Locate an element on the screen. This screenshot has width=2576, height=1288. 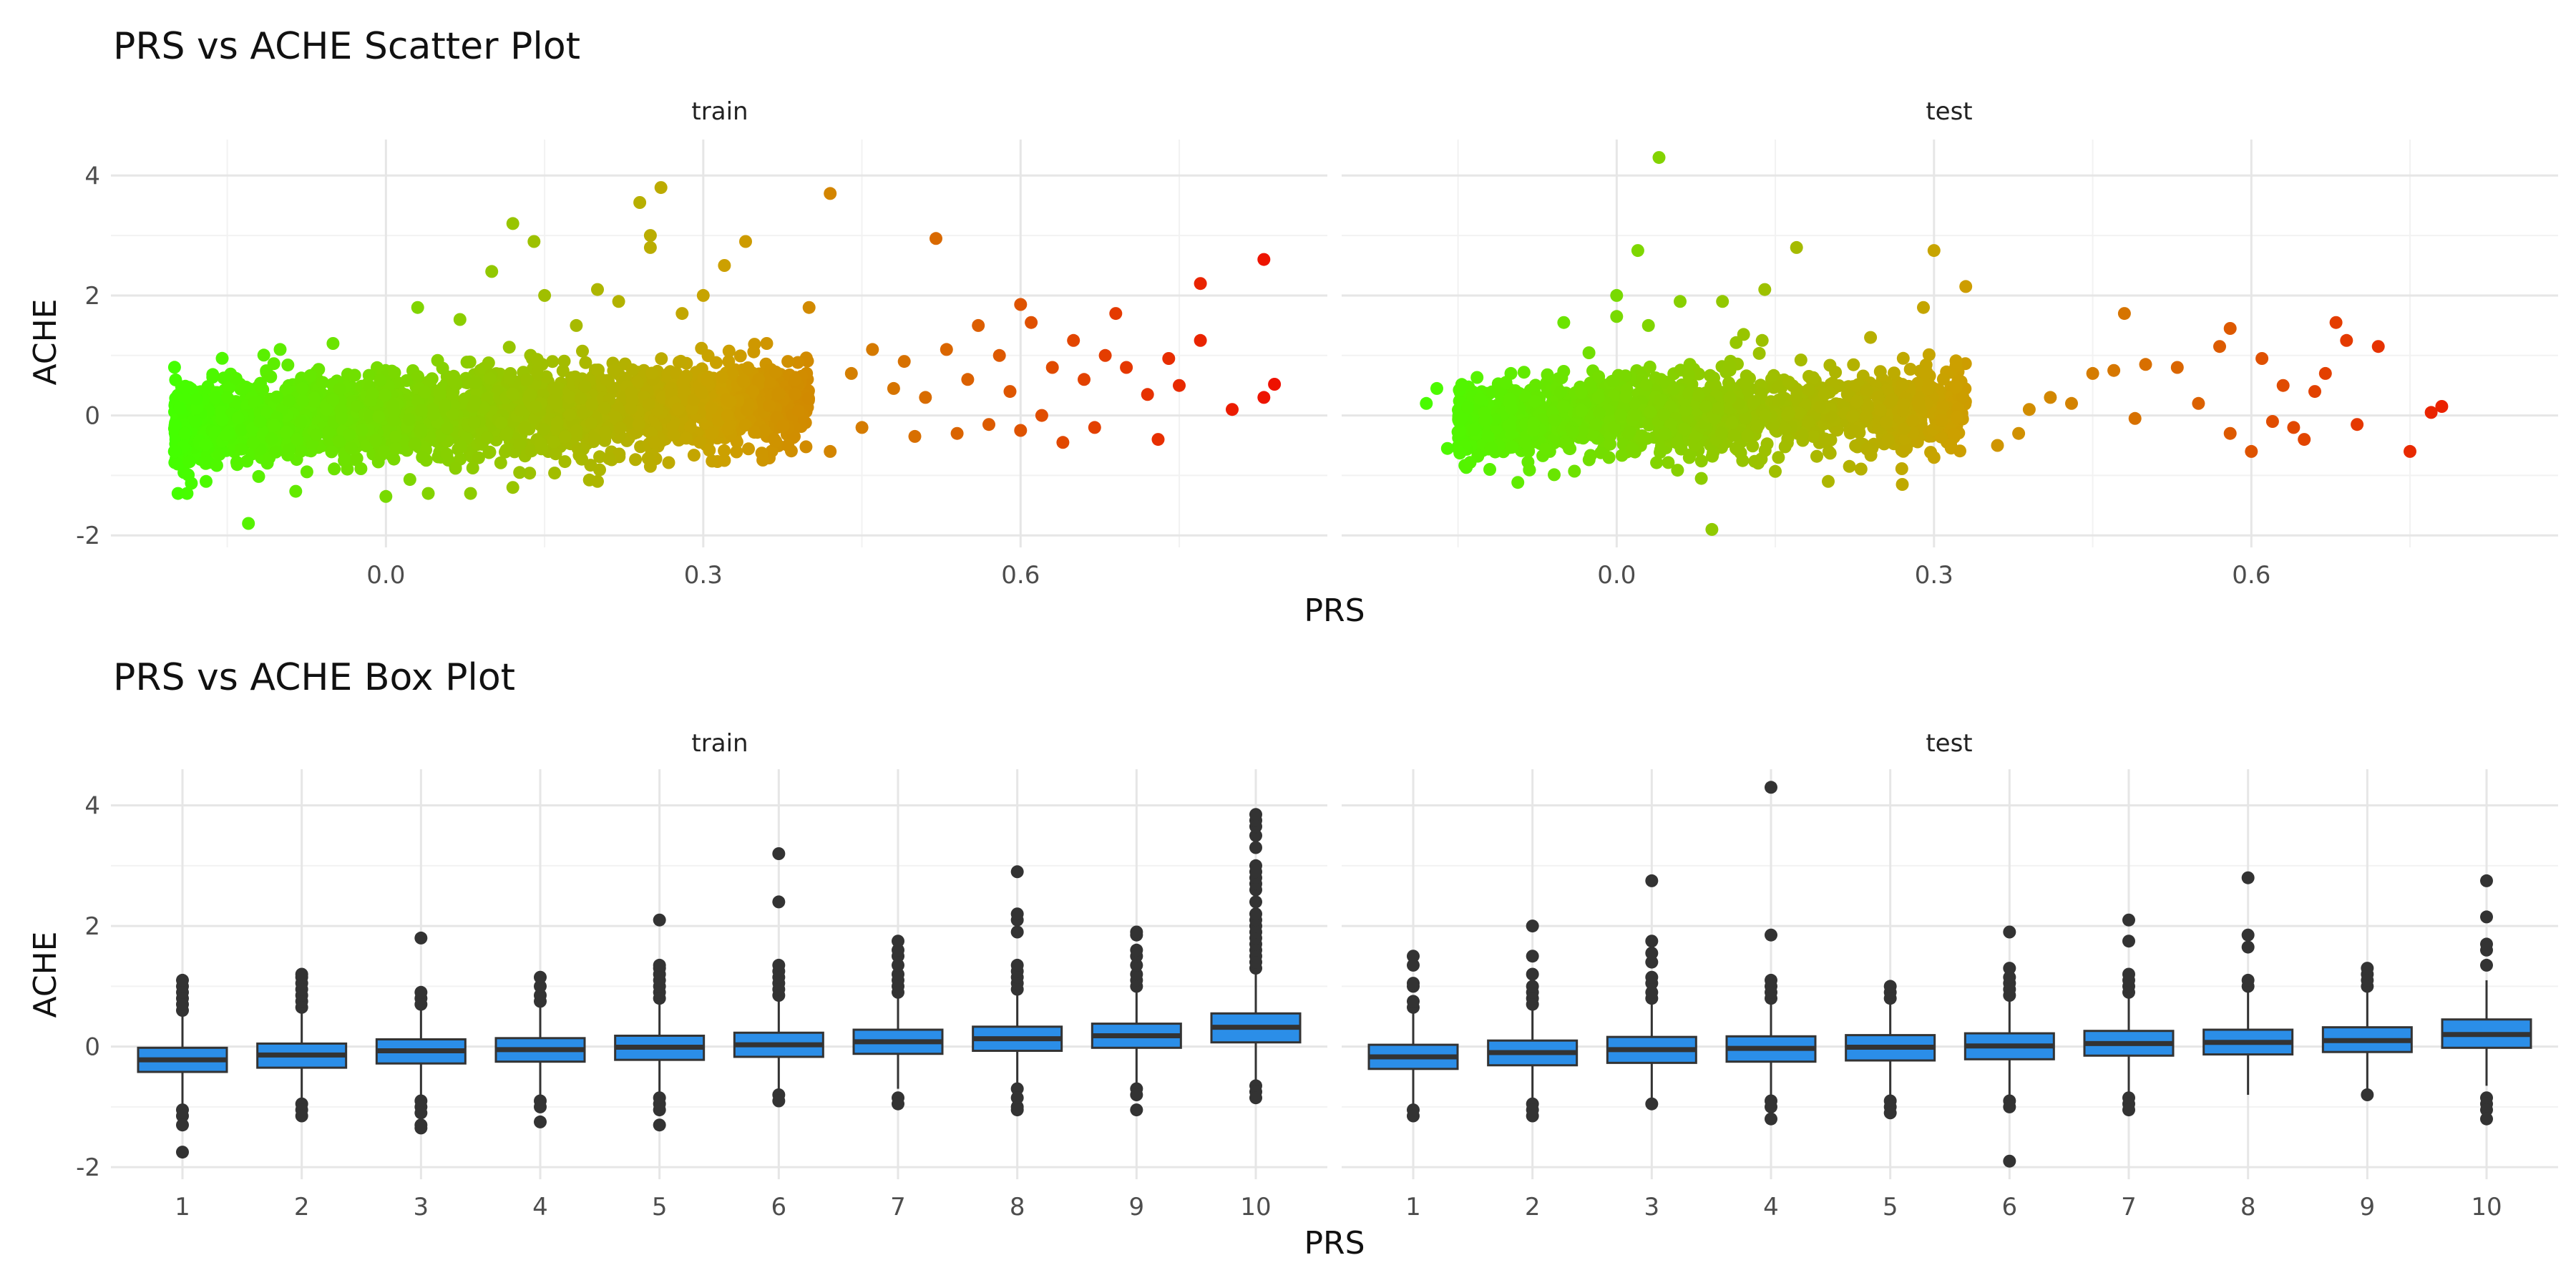
box-x-tick-label: 8 is located at coordinates (1017, 1207).